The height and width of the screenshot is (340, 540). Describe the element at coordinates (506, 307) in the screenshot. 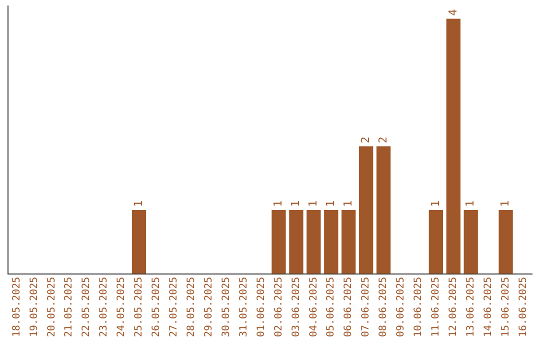

I see `x-tick-label: 15.06.2025` at that location.